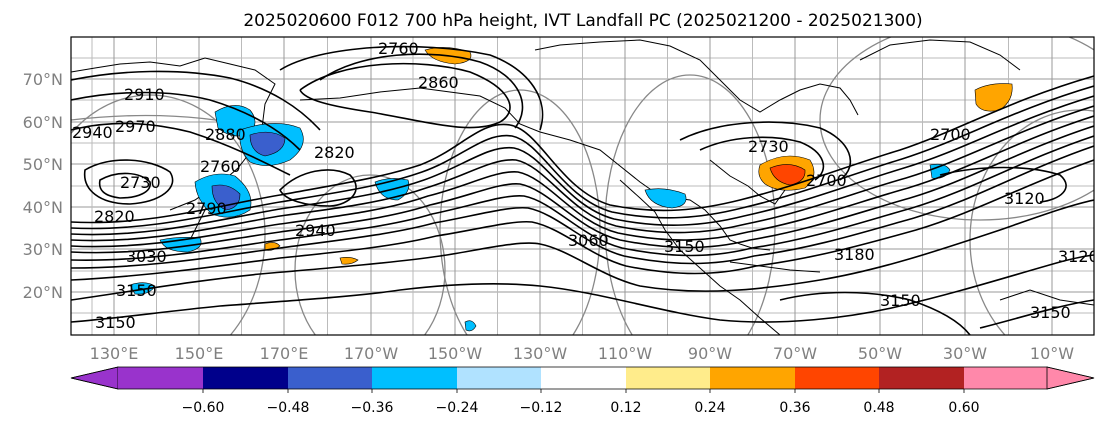 The width and height of the screenshot is (1105, 433). What do you see at coordinates (267, 144) in the screenshot?
I see `ivt-strong-negative-patch` at bounding box center [267, 144].